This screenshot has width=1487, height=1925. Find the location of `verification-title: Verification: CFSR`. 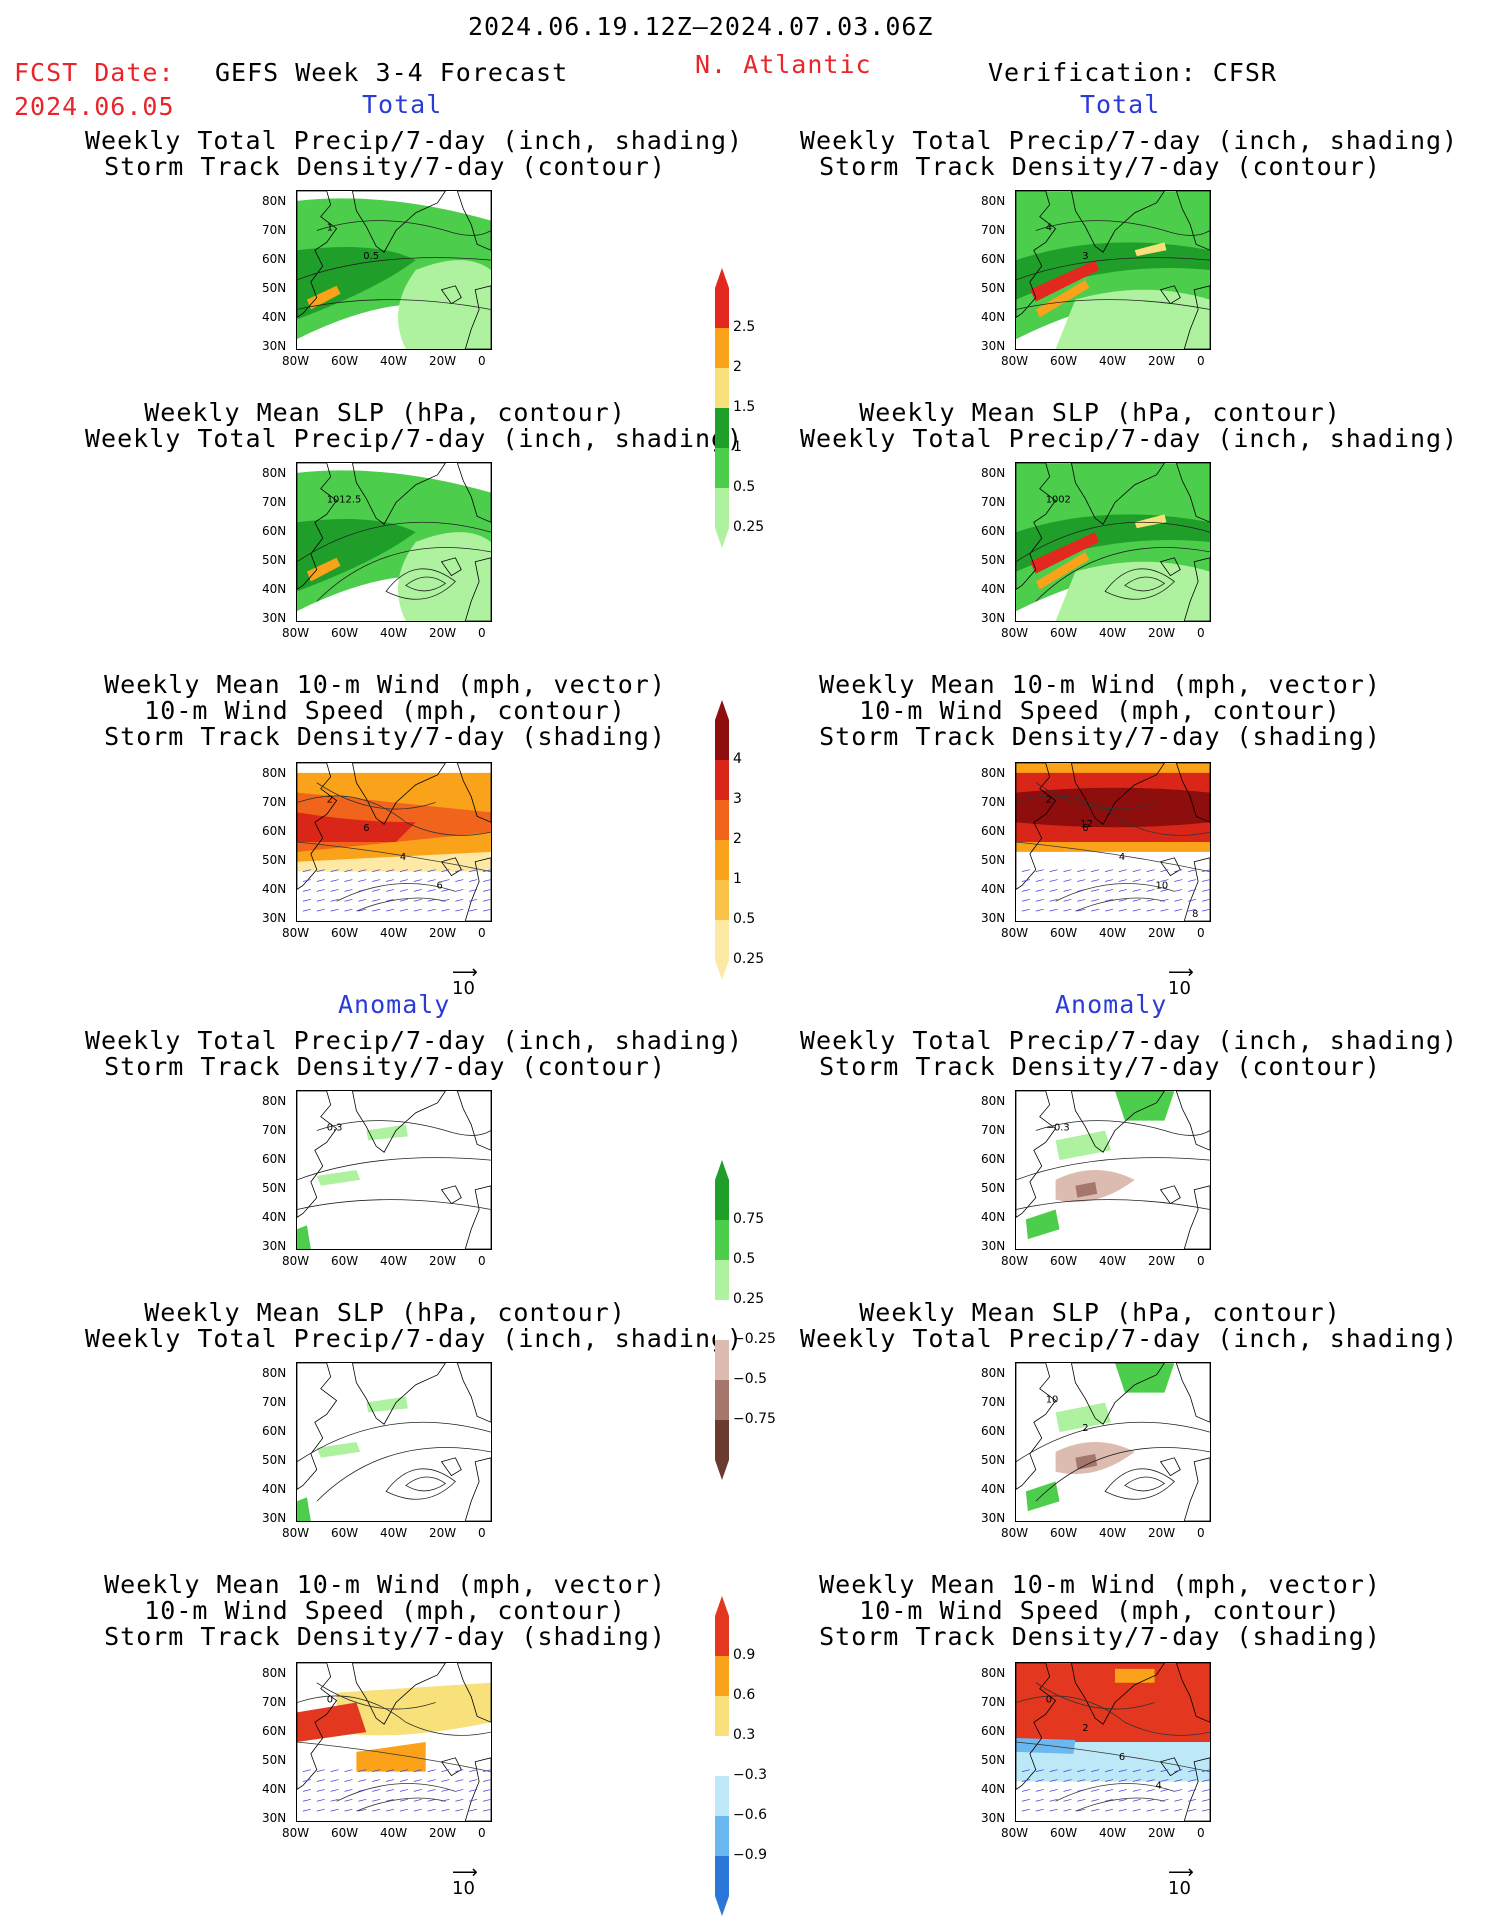

verification-title: Verification: CFSR is located at coordinates (1132, 72).